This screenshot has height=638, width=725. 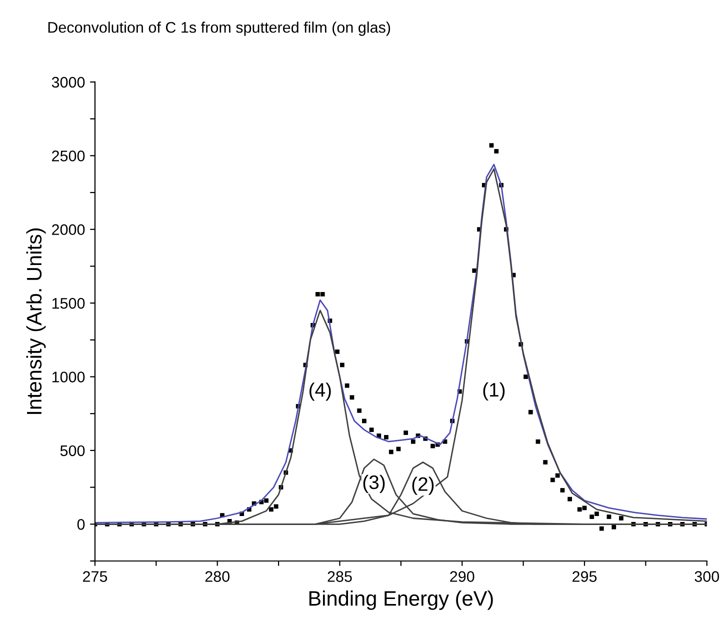 What do you see at coordinates (340, 576) in the screenshot?
I see `x-tick-label: 285` at bounding box center [340, 576].